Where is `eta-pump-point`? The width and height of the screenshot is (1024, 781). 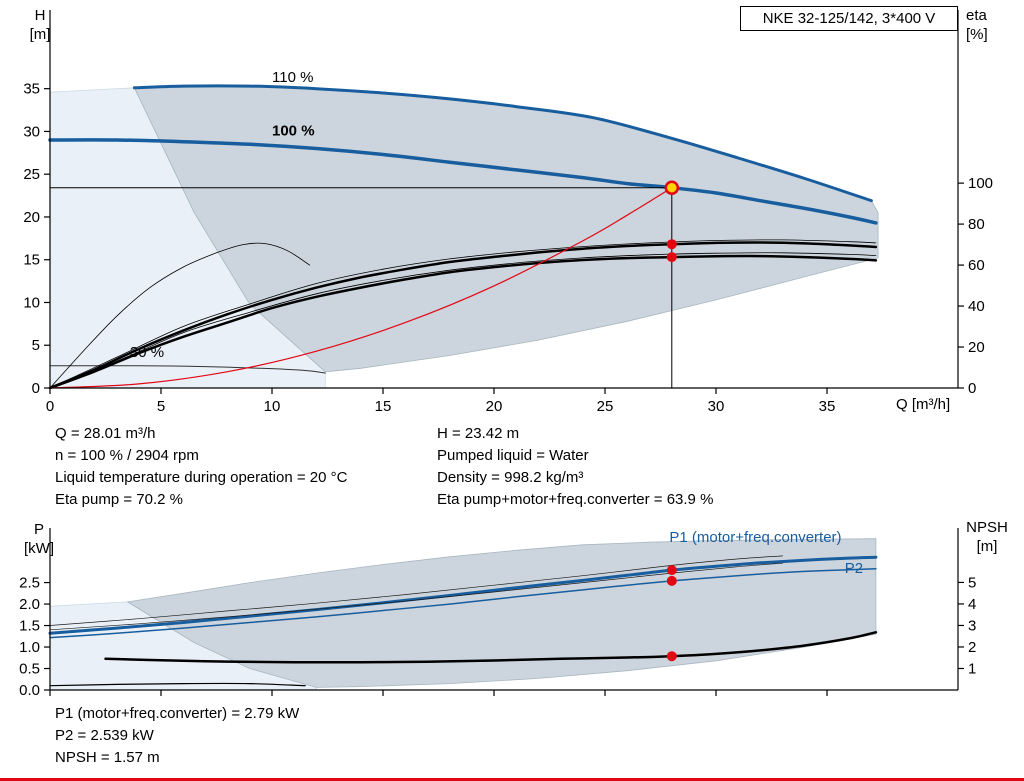
eta-pump-point is located at coordinates (671, 244).